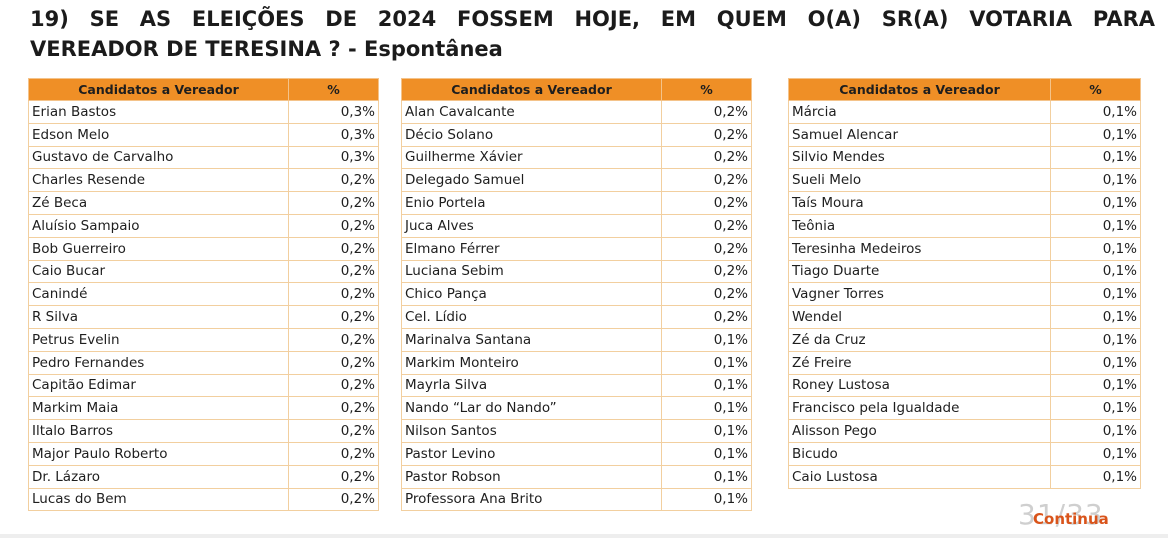  What do you see at coordinates (158, 362) in the screenshot?
I see `candidate-name: Pedro Fernandes` at bounding box center [158, 362].